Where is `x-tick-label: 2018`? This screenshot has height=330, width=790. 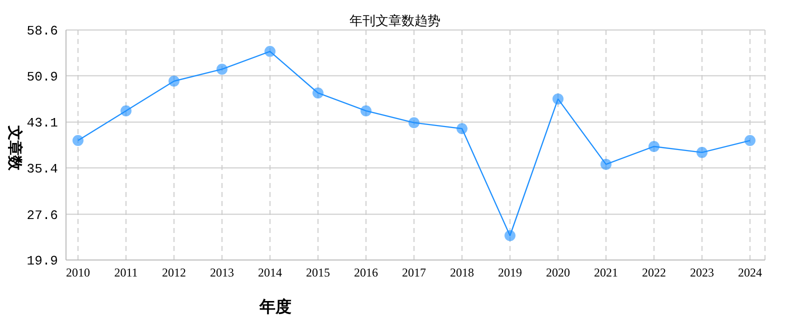 x-tick-label: 2018 is located at coordinates (462, 273).